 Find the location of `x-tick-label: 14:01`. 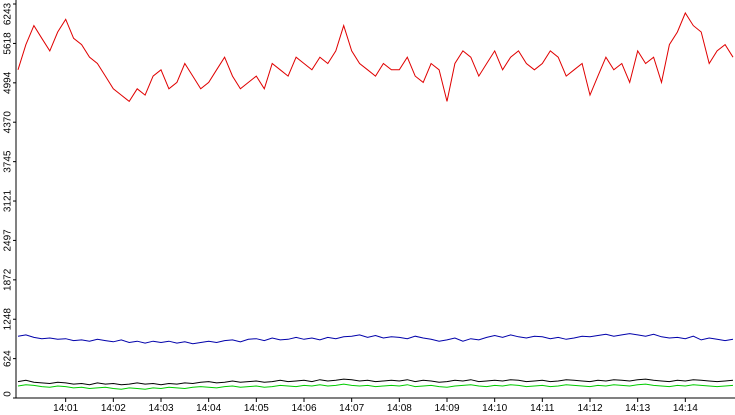

x-tick-label: 14:01 is located at coordinates (65, 408).